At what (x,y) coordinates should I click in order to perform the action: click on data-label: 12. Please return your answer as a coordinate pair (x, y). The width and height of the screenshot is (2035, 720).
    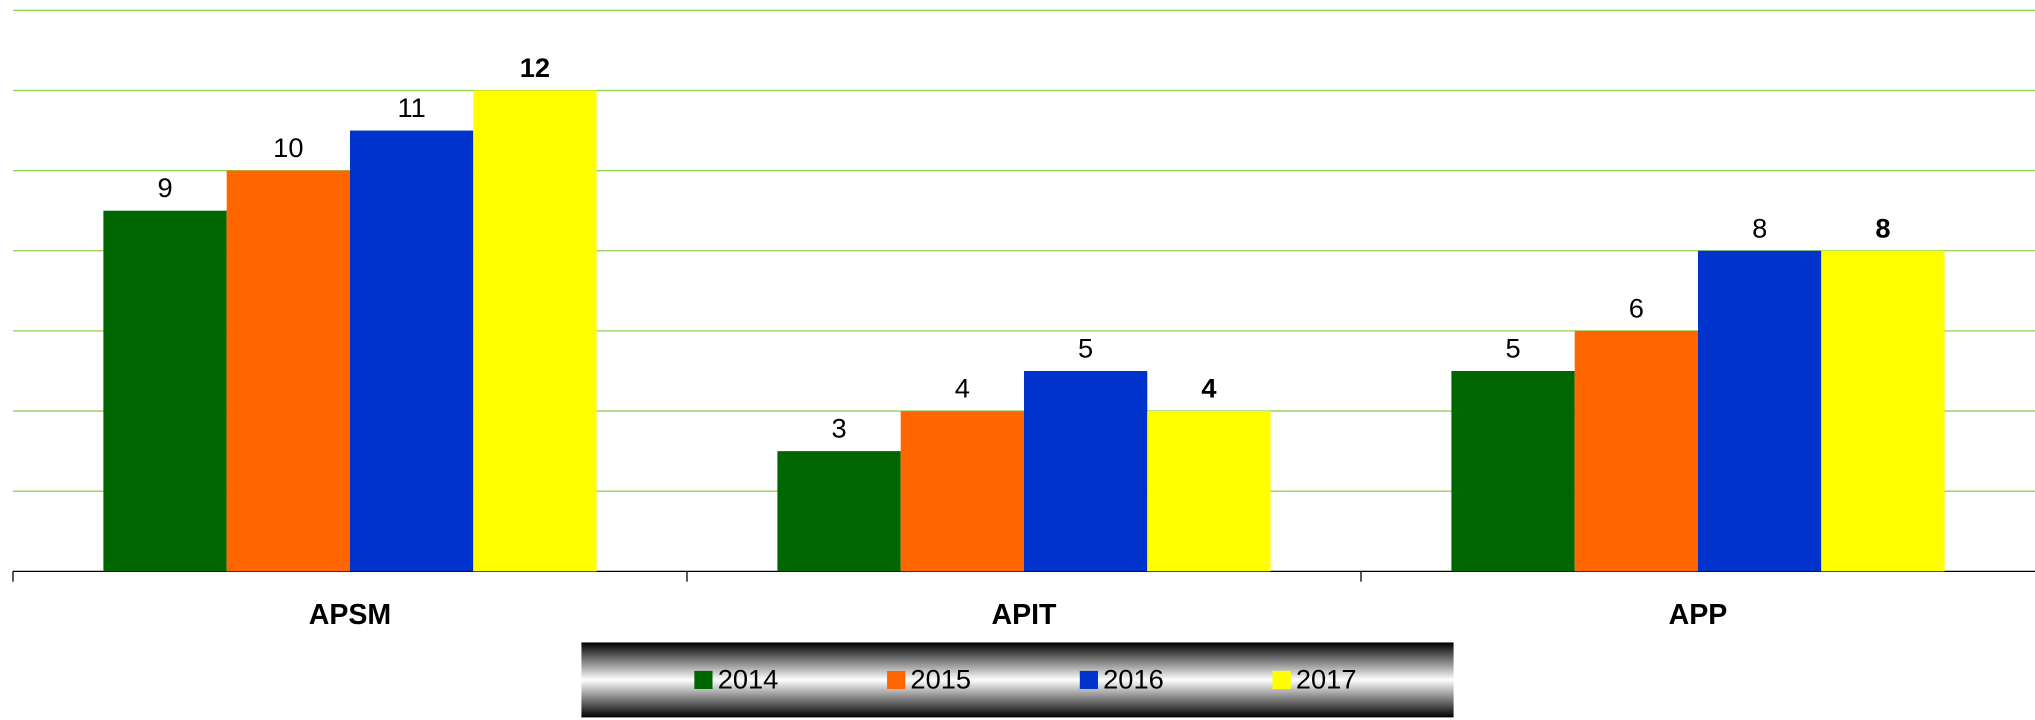
    Looking at the image, I should click on (535, 67).